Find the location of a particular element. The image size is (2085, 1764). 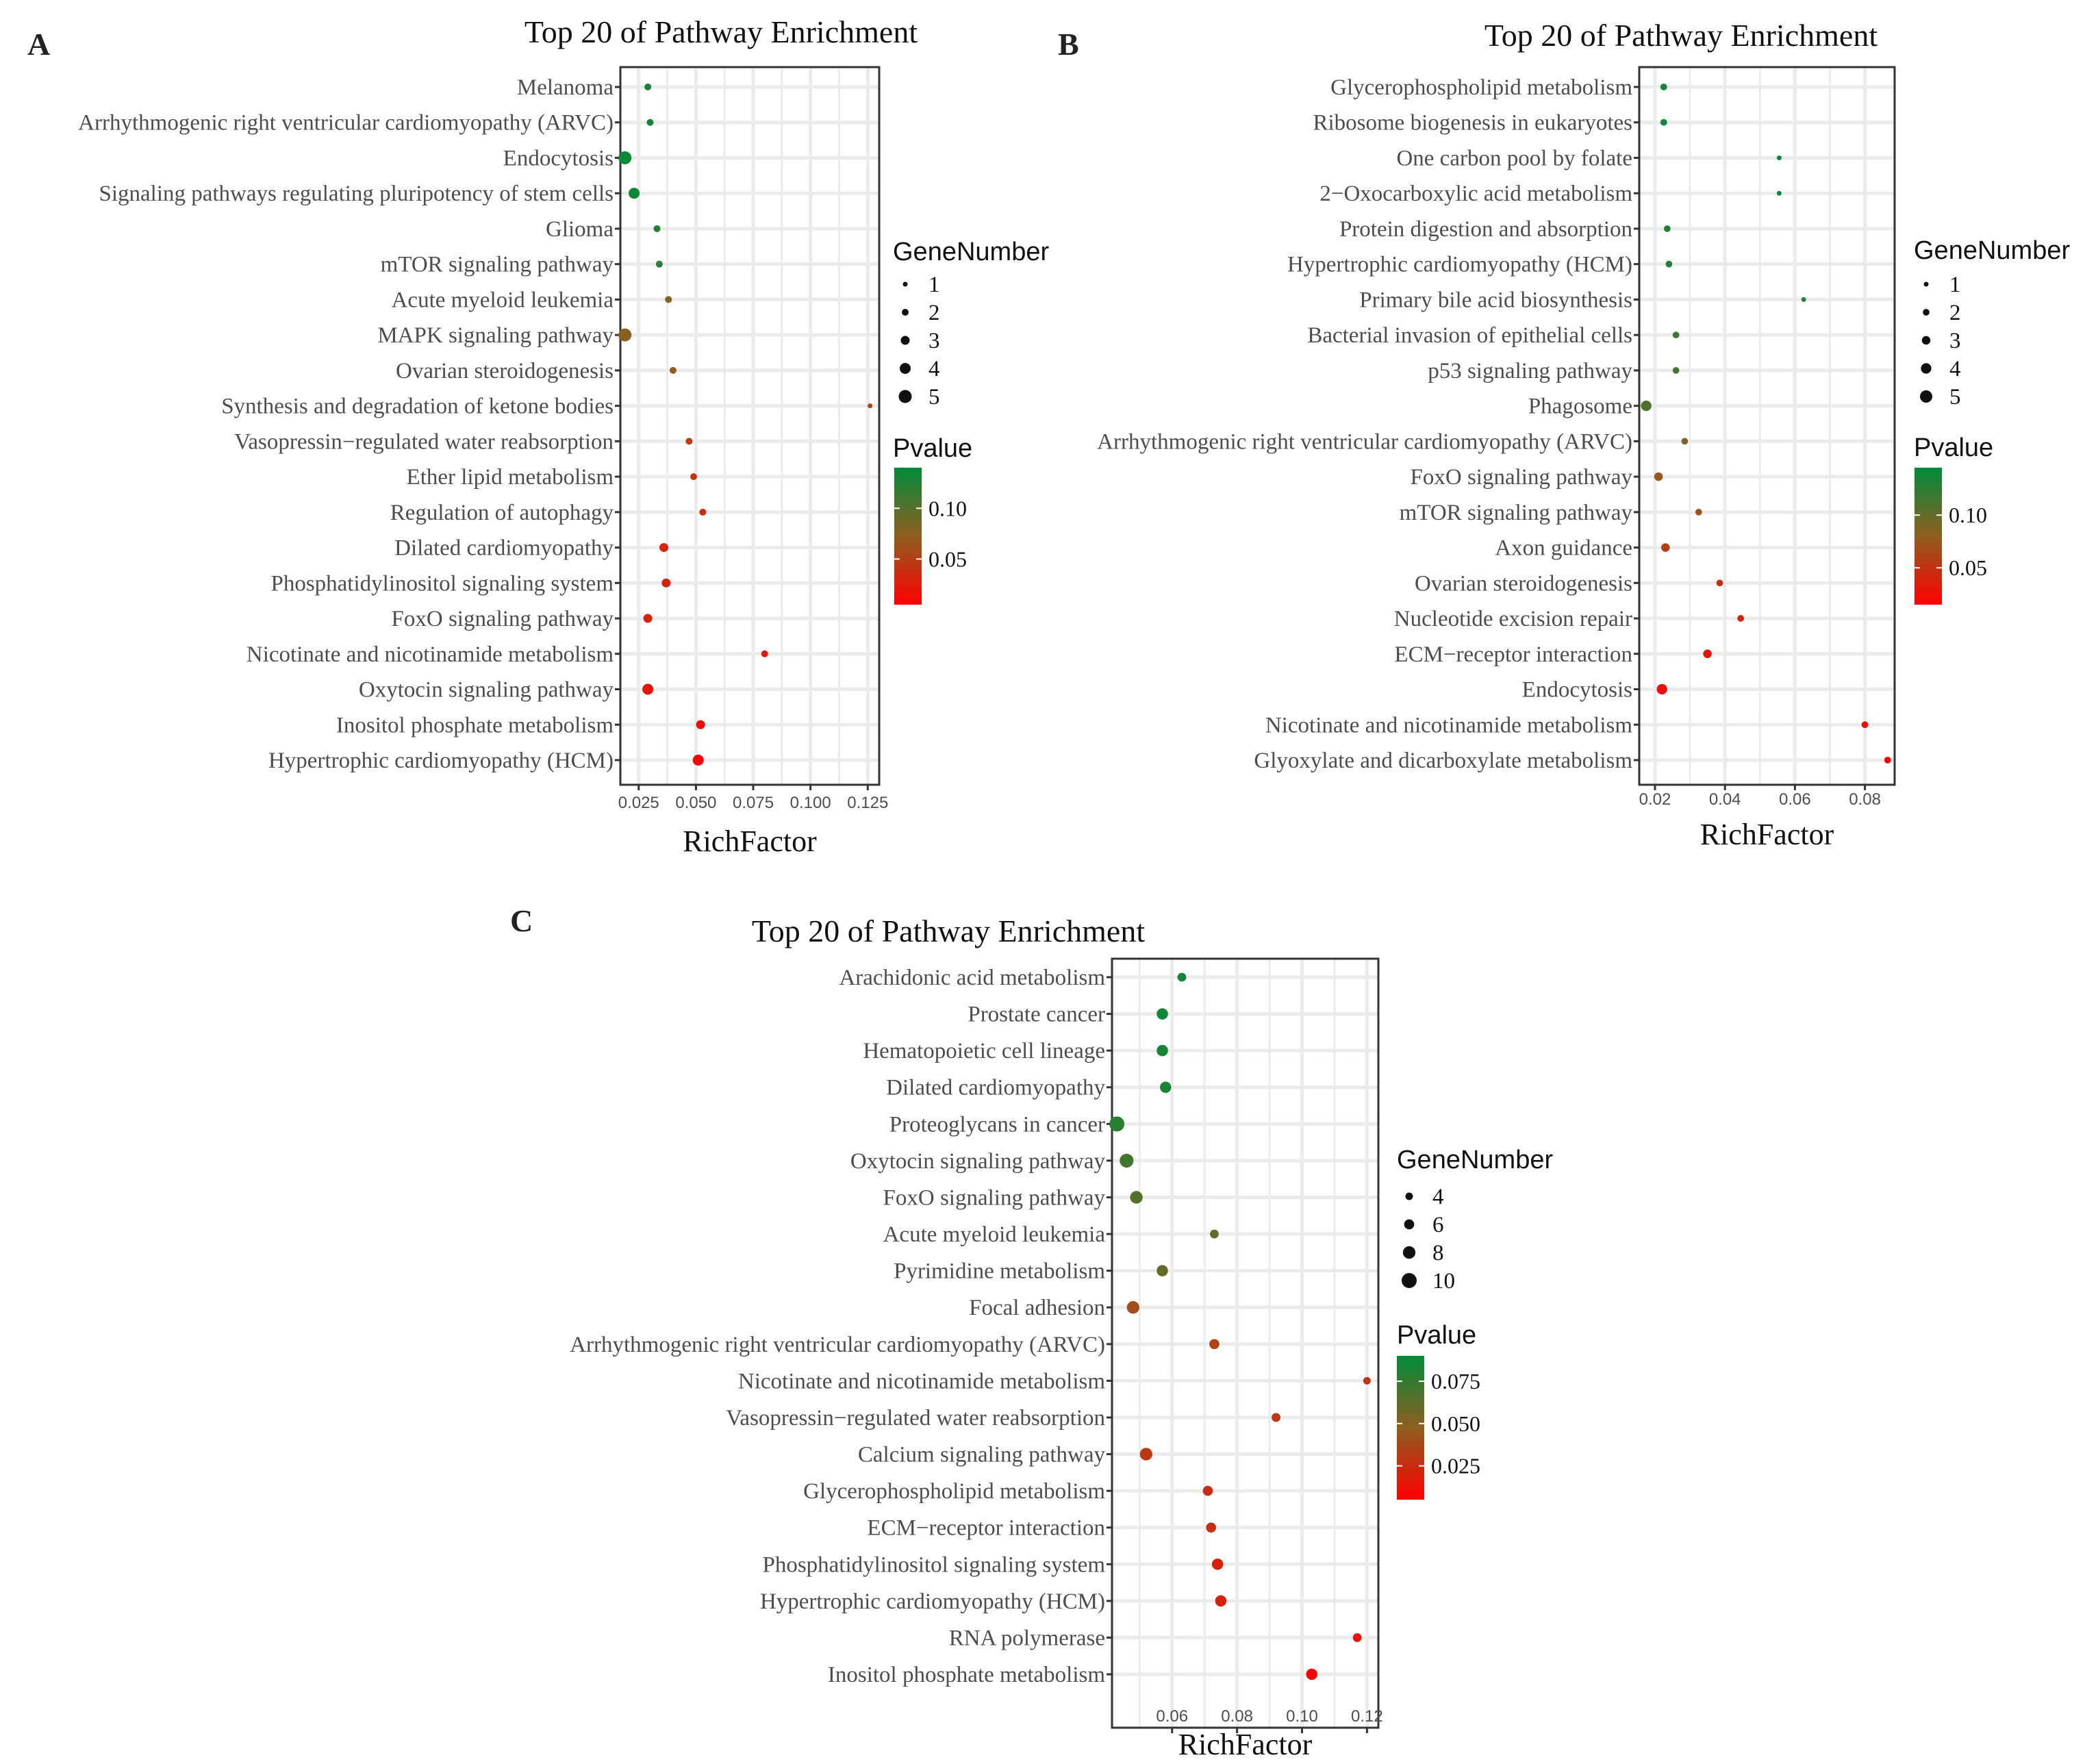

y-tick-label: Phosphatidylinositol signaling system is located at coordinates (934, 1564).